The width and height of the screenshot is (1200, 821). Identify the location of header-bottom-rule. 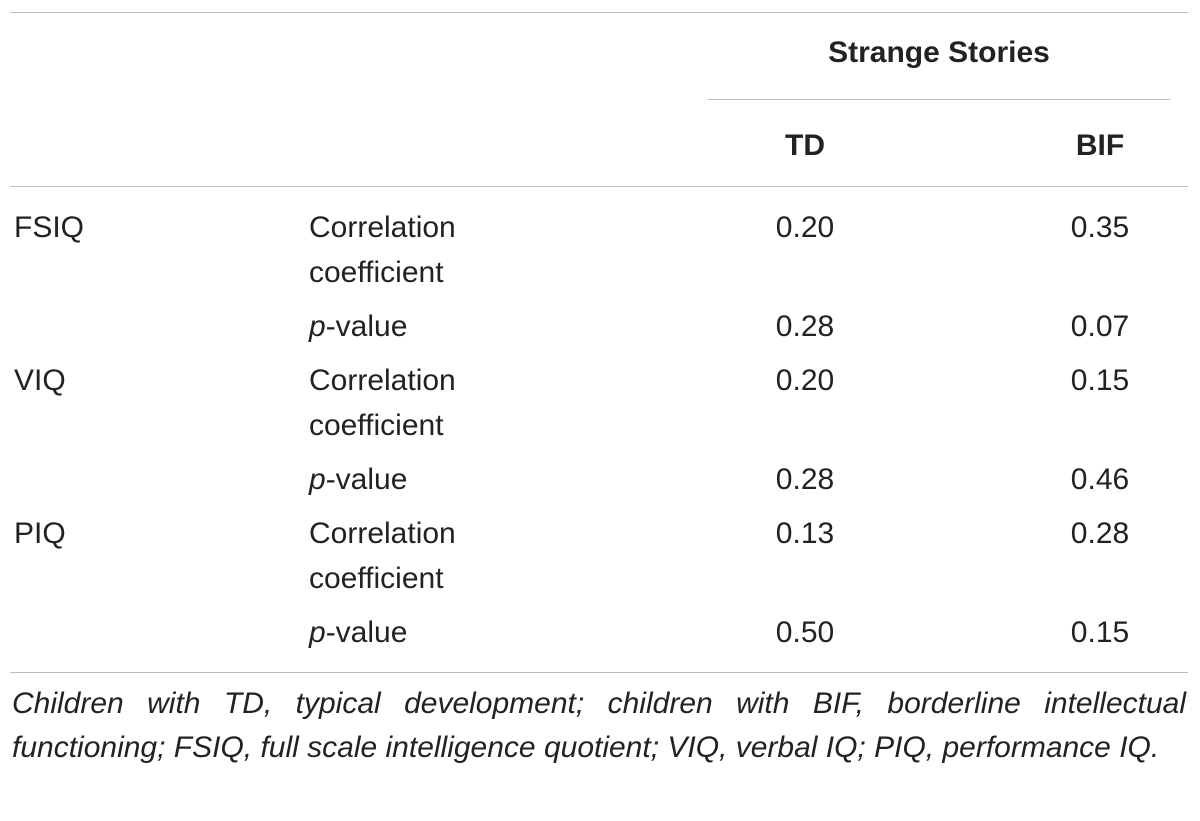
(599, 186).